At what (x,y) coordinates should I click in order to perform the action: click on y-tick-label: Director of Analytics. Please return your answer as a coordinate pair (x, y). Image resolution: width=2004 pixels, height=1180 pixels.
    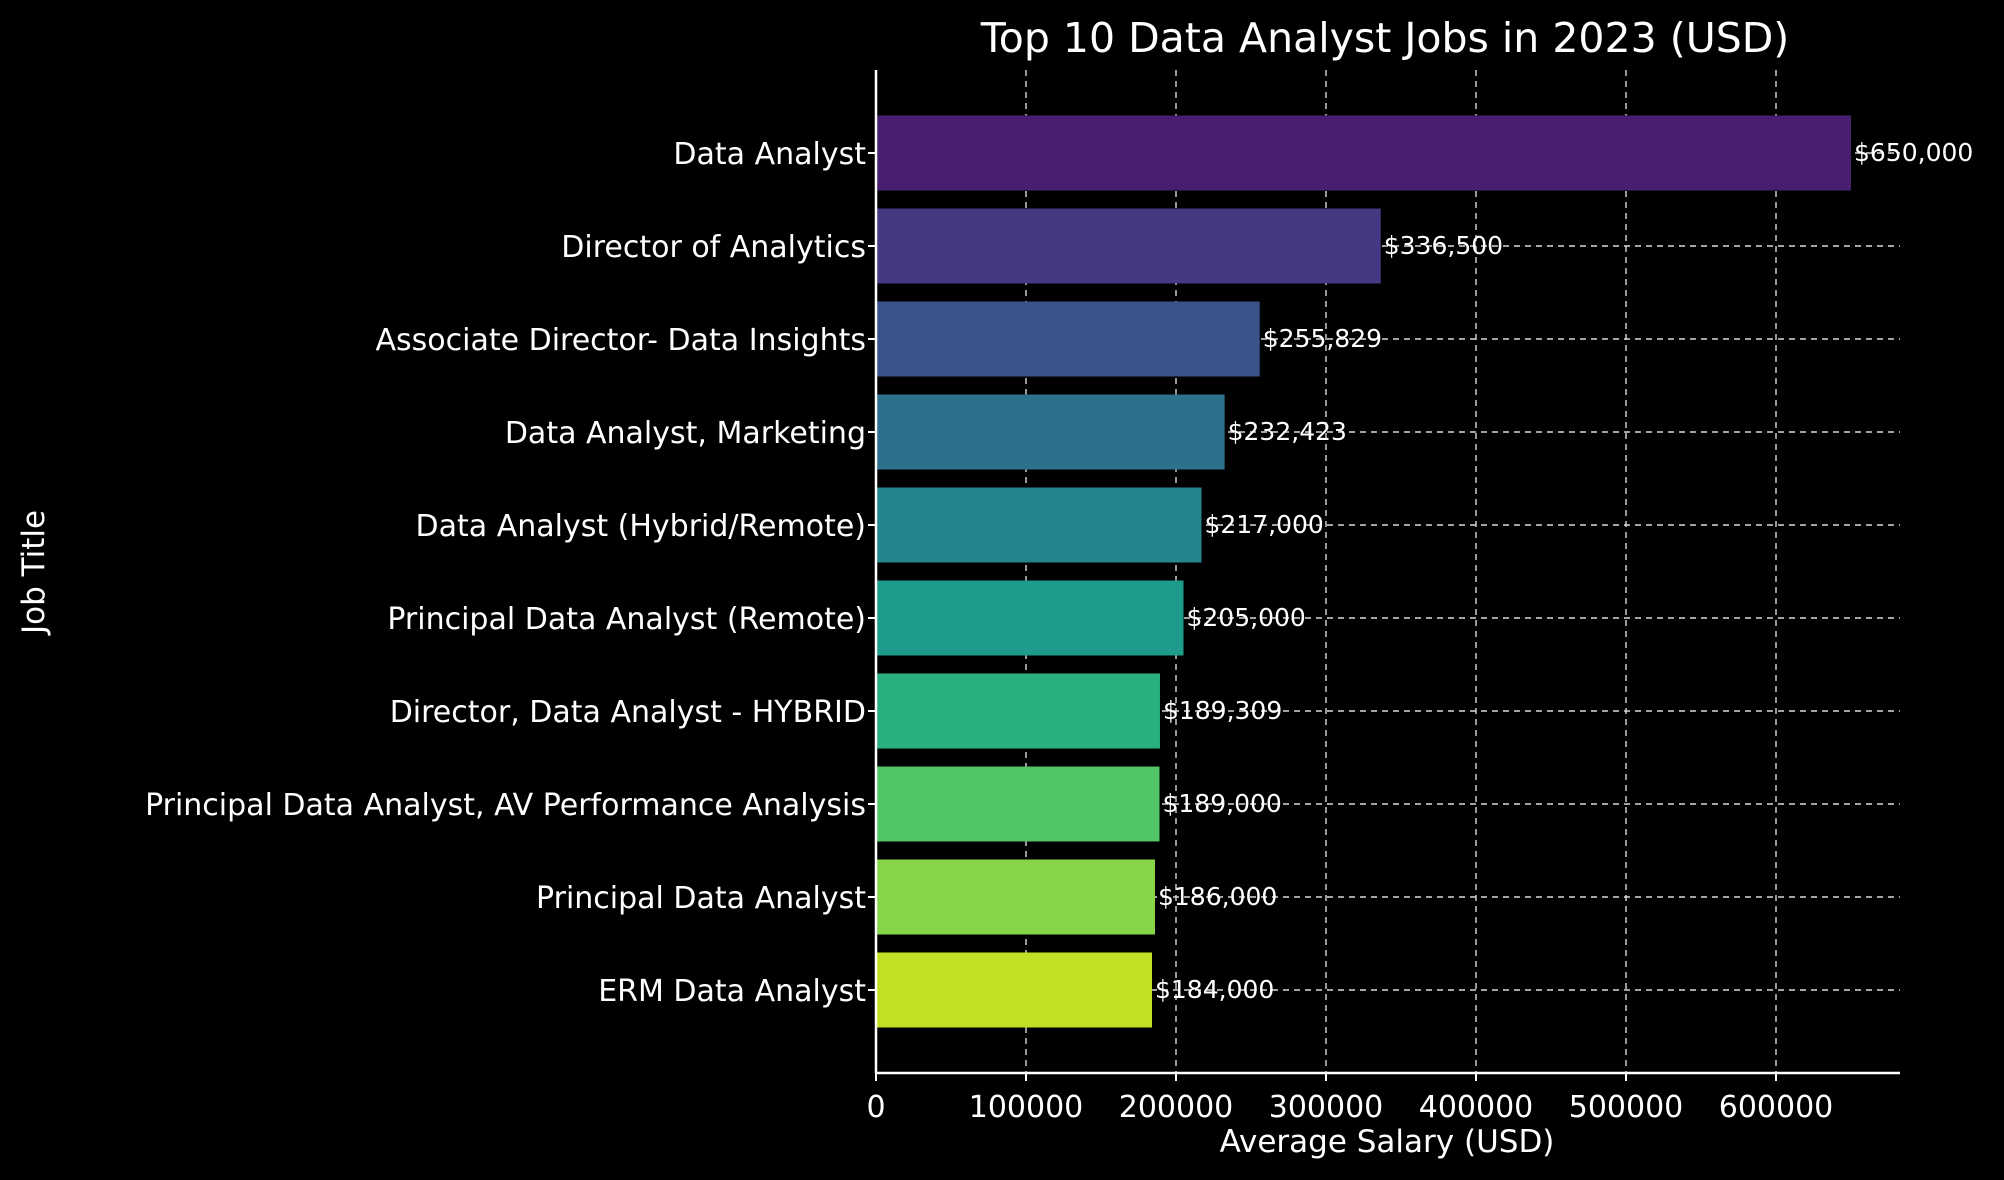
    Looking at the image, I should click on (713, 247).